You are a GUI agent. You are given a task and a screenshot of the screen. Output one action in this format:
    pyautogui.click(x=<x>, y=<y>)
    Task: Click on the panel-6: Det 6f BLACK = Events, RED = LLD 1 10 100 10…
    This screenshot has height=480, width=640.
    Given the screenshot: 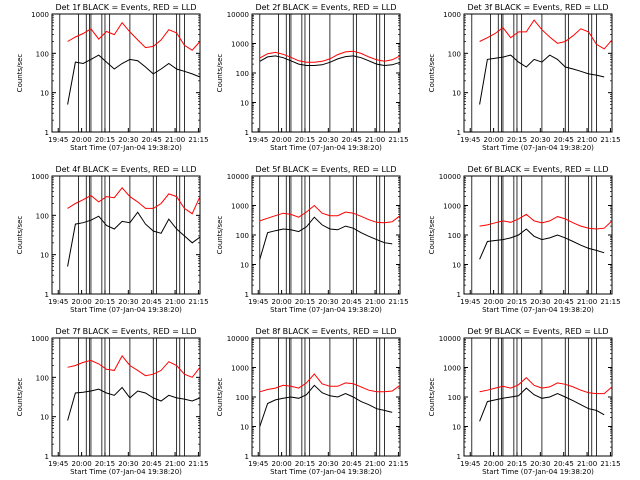 What is the action you would take?
    pyautogui.click(x=524, y=239)
    